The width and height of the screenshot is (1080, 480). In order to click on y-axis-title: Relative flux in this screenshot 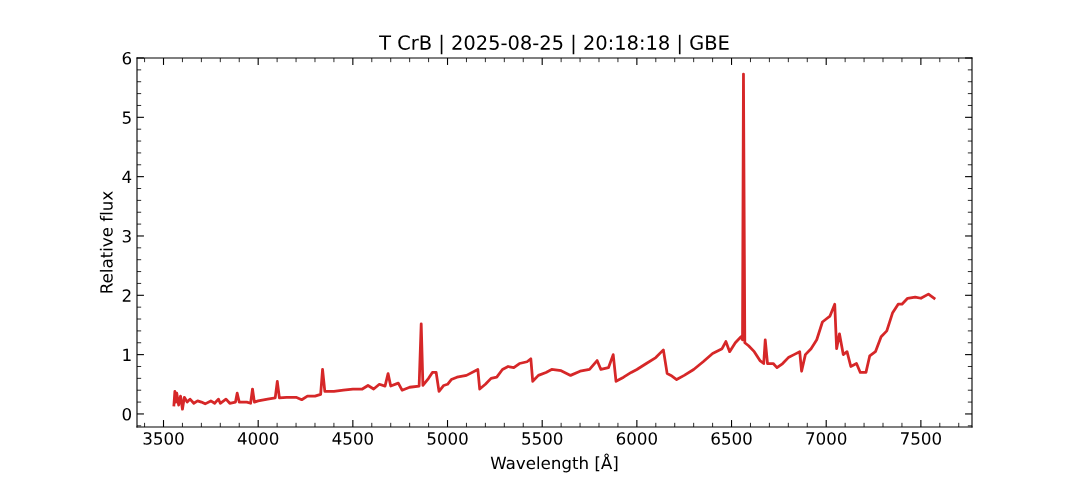, I will do `click(106, 242)`.